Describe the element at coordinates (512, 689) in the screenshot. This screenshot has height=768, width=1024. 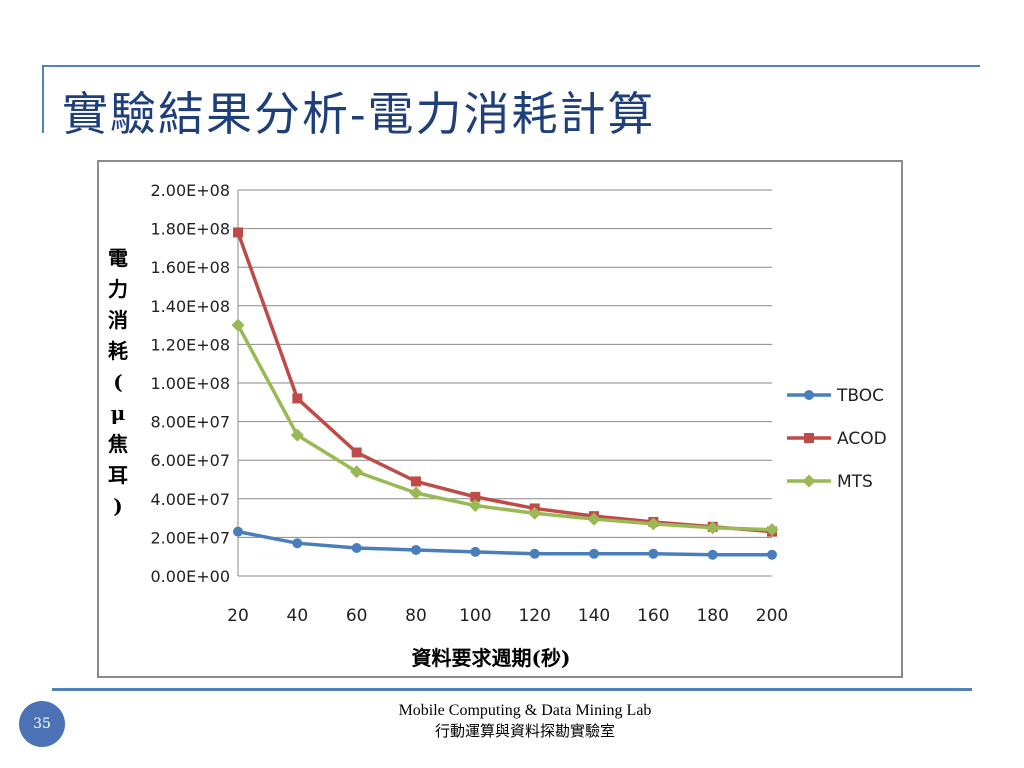
I see `footer-rule` at that location.